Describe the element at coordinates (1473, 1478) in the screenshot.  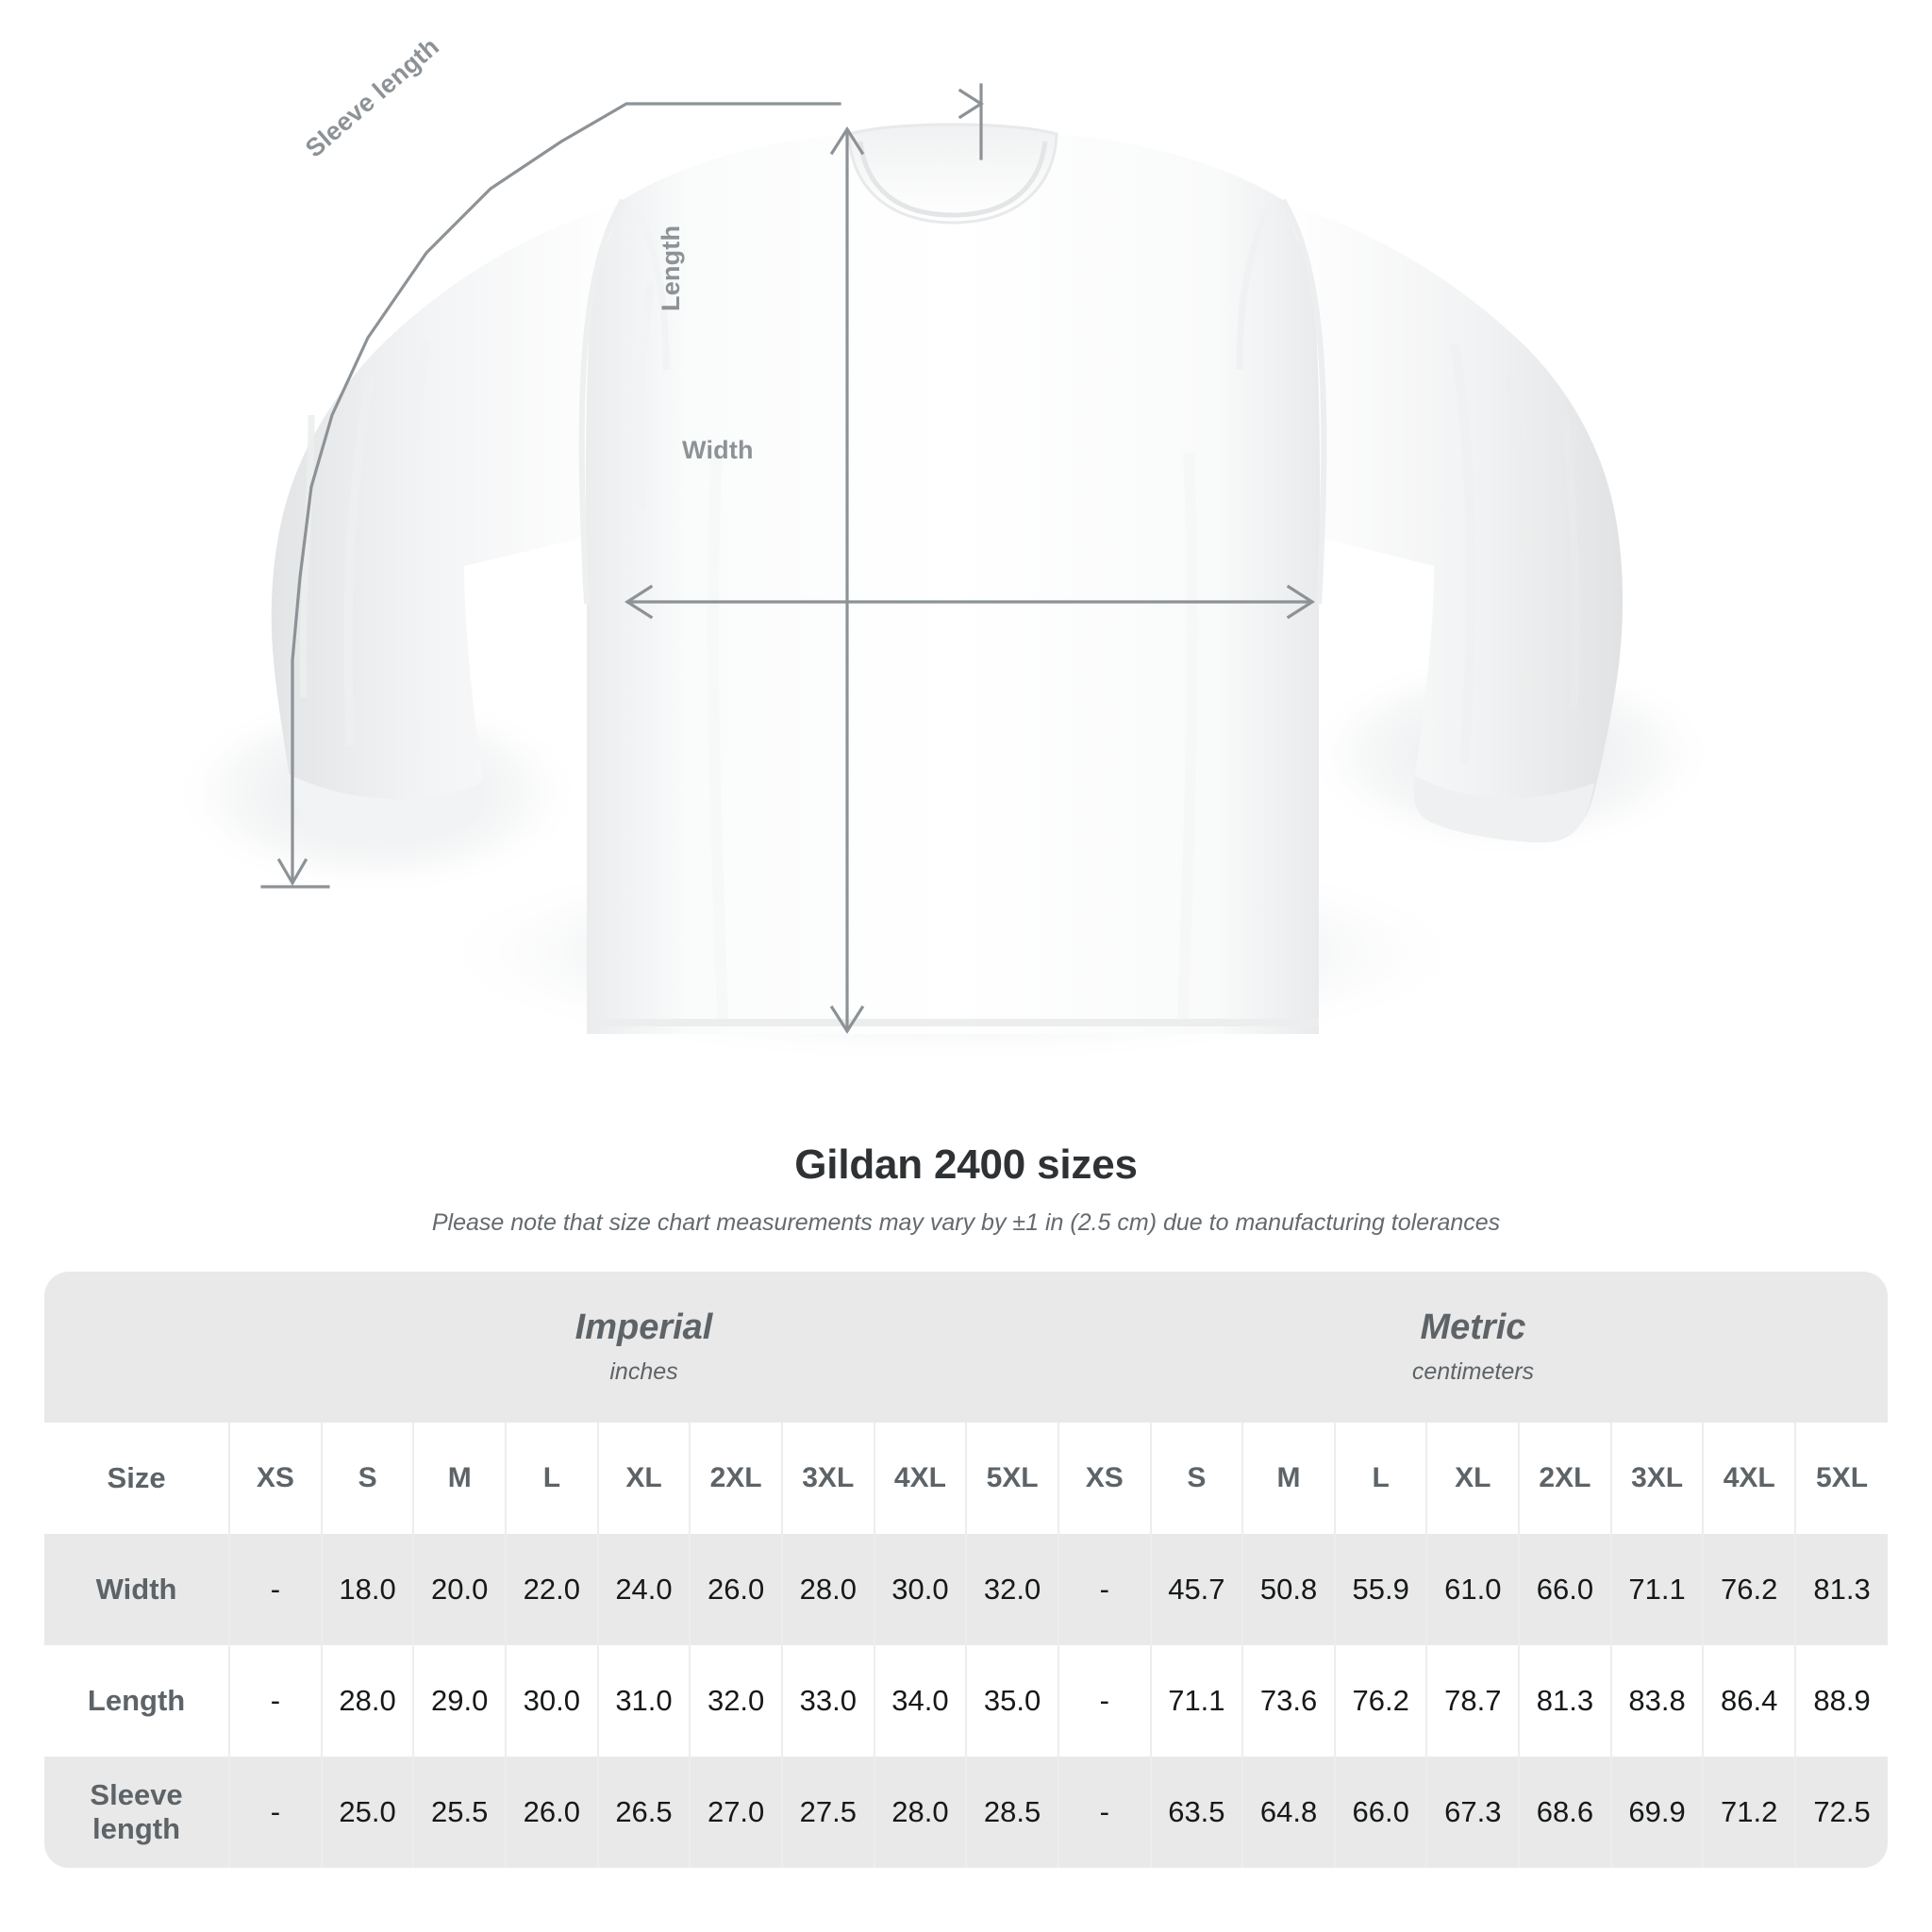
I see `size-header-metric-xl: XL` at that location.